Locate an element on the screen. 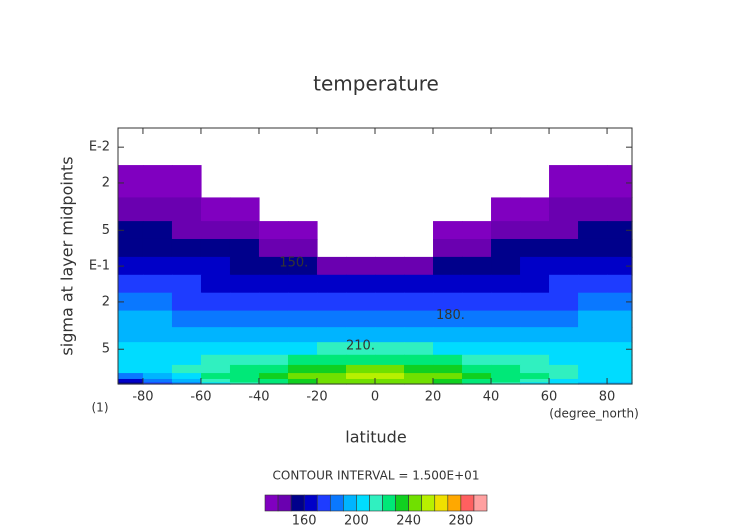 The width and height of the screenshot is (752, 532). y-tick-label: 5 is located at coordinates (106, 349).